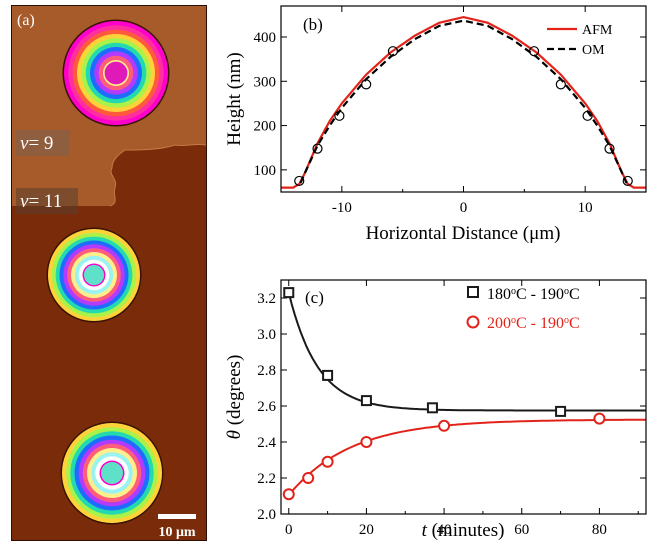 The height and width of the screenshot is (542, 652). I want to click on legend-180-label: 180oC - 190oC, so click(533, 295).